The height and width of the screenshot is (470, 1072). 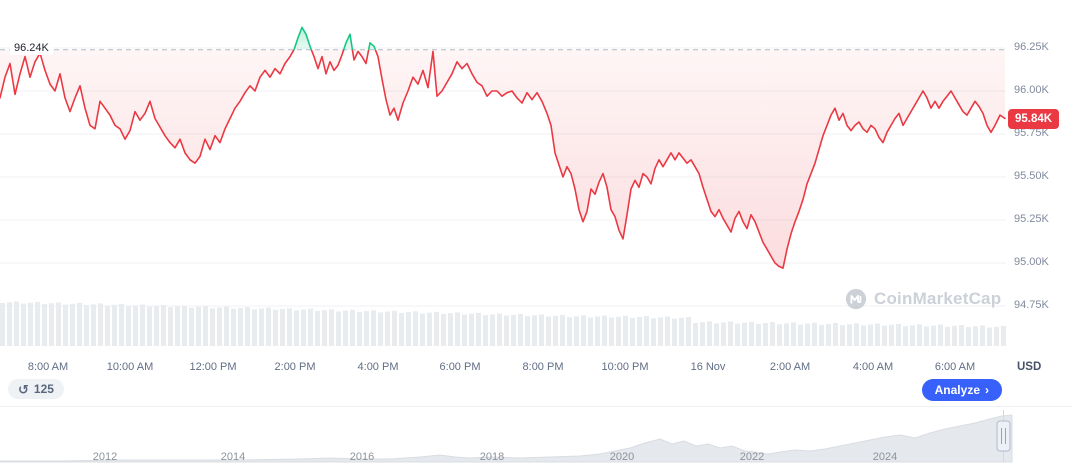 I want to click on navigator-year-label: 2020, so click(x=622, y=457).